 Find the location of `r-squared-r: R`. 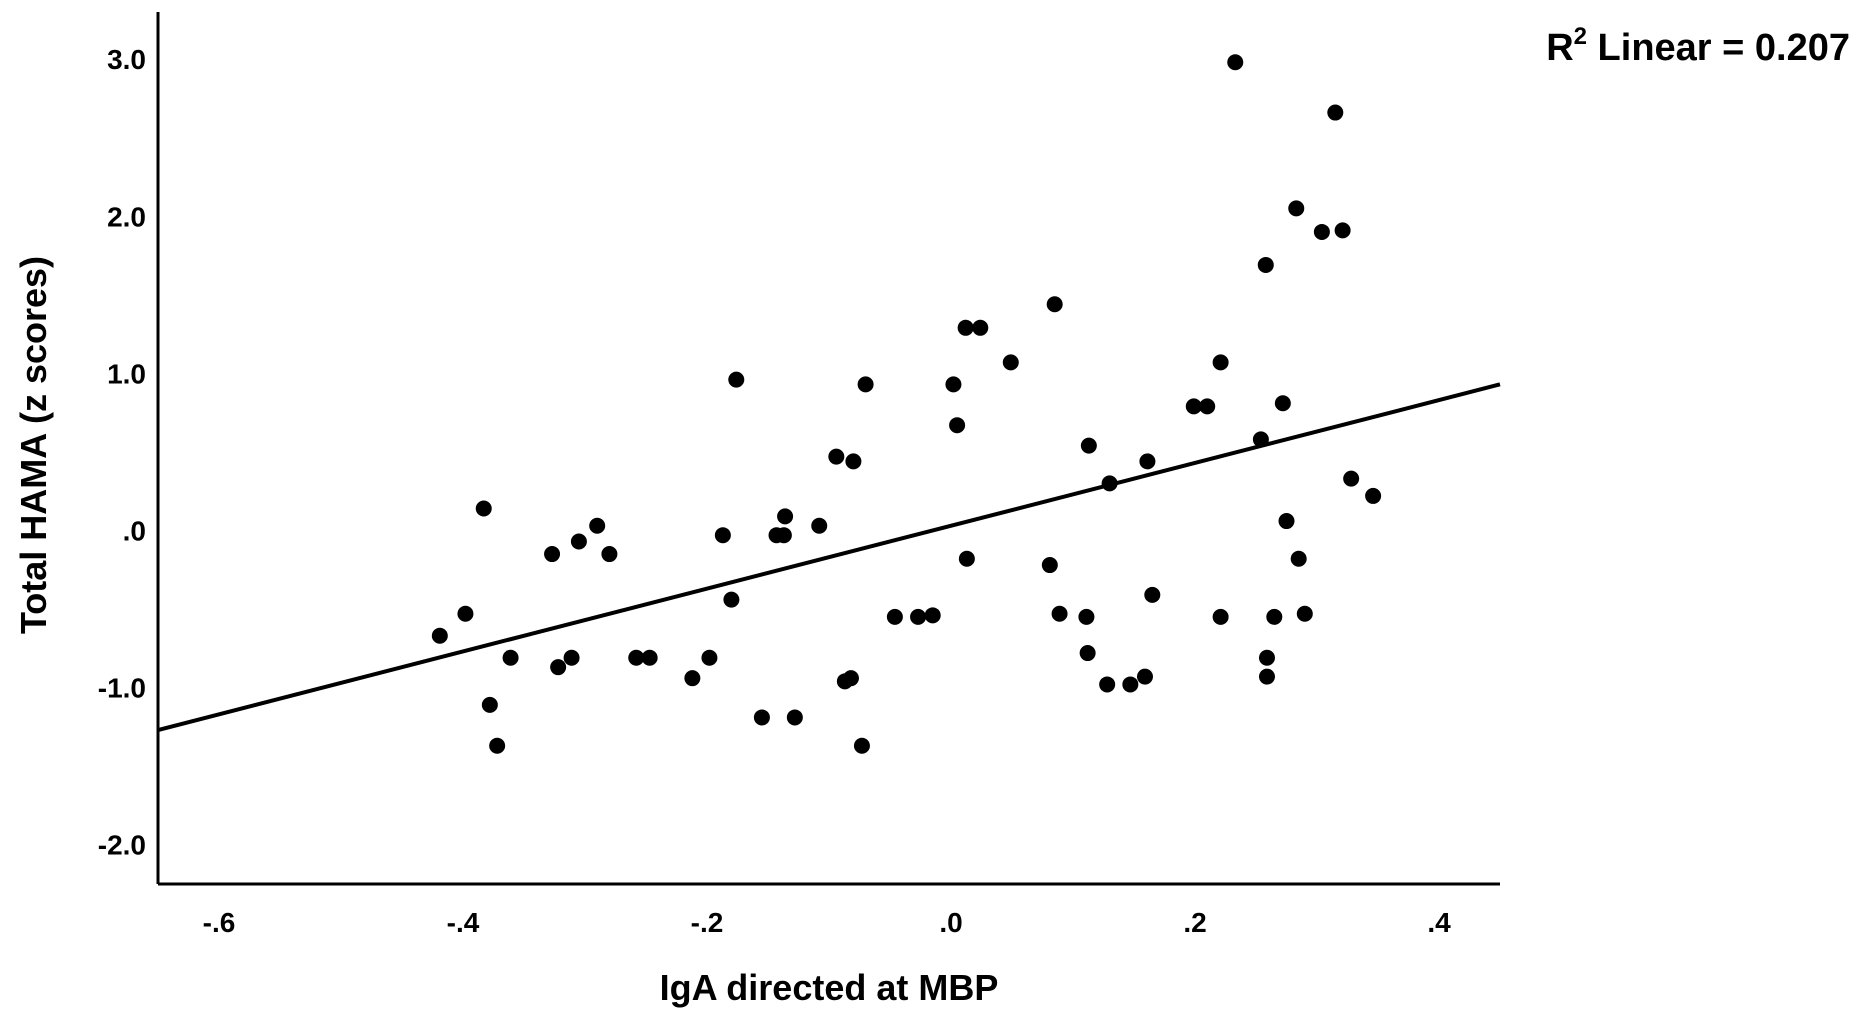

r-squared-r: R is located at coordinates (1559, 48).